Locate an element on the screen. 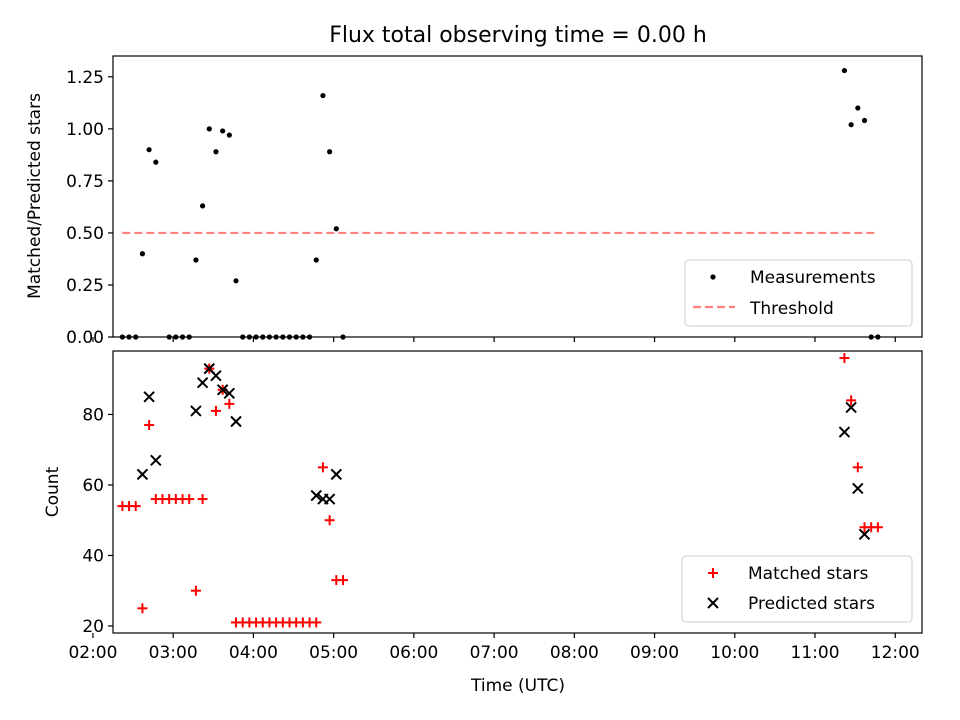  x-tick-label: 10:00 is located at coordinates (734, 653).